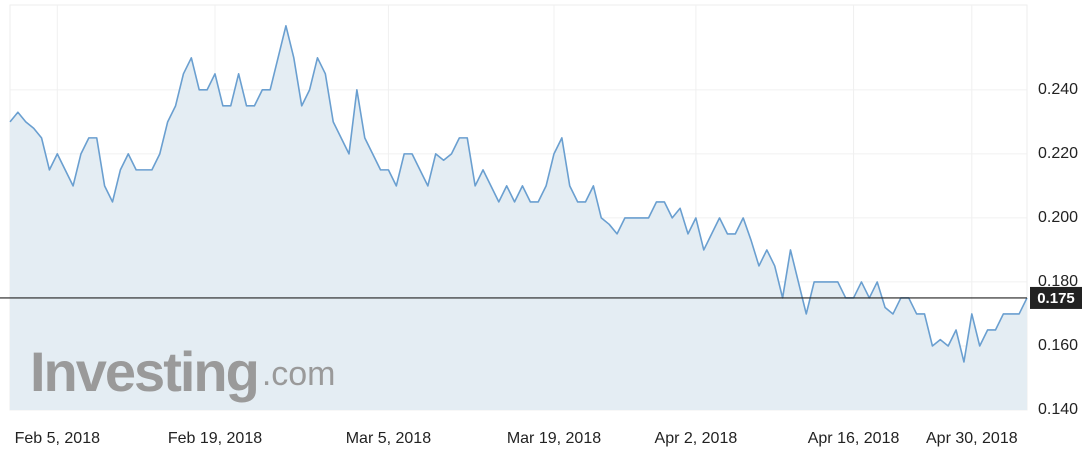 The image size is (1088, 452). Describe the element at coordinates (1058, 409) in the screenshot. I see `y-tick-label: 0.140` at that location.